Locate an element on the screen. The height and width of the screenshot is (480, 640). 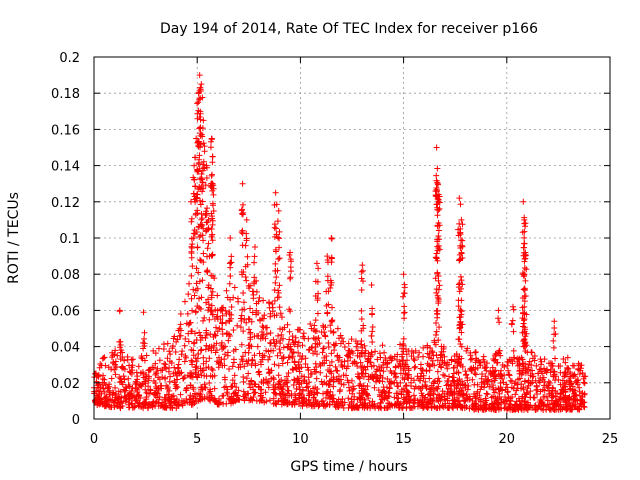
y-tick-label: 0 is located at coordinates (76, 420).